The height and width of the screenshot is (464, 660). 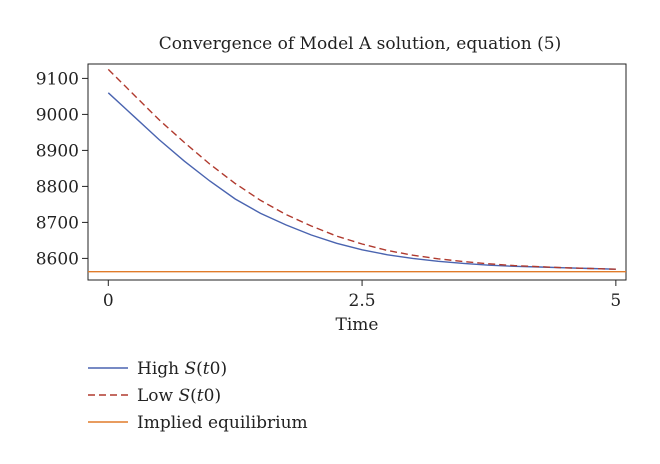 I want to click on legend-label-0: High S(t0), so click(x=182, y=369).